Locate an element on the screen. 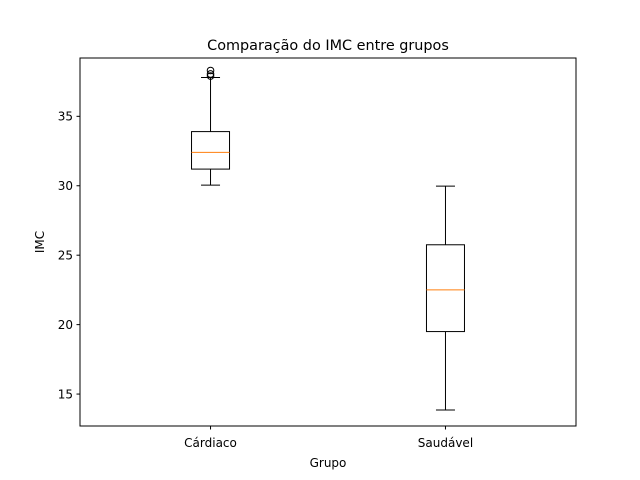 The width and height of the screenshot is (640, 480). y-tick-label: 25 is located at coordinates (65, 255).